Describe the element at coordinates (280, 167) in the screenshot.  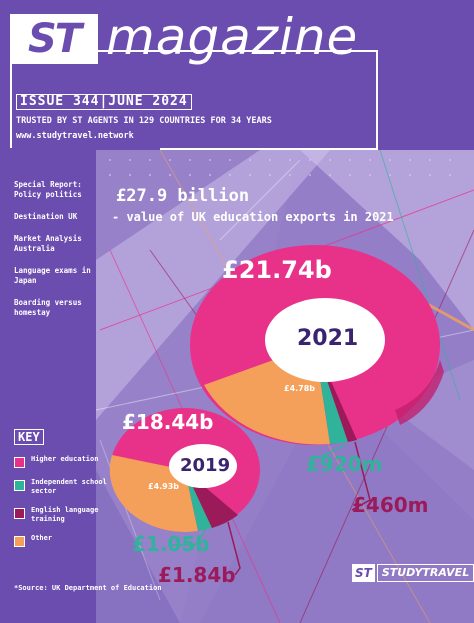
I see `dotted-pattern` at that location.